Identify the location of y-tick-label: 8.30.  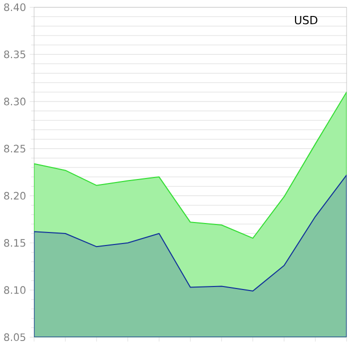
(15, 102).